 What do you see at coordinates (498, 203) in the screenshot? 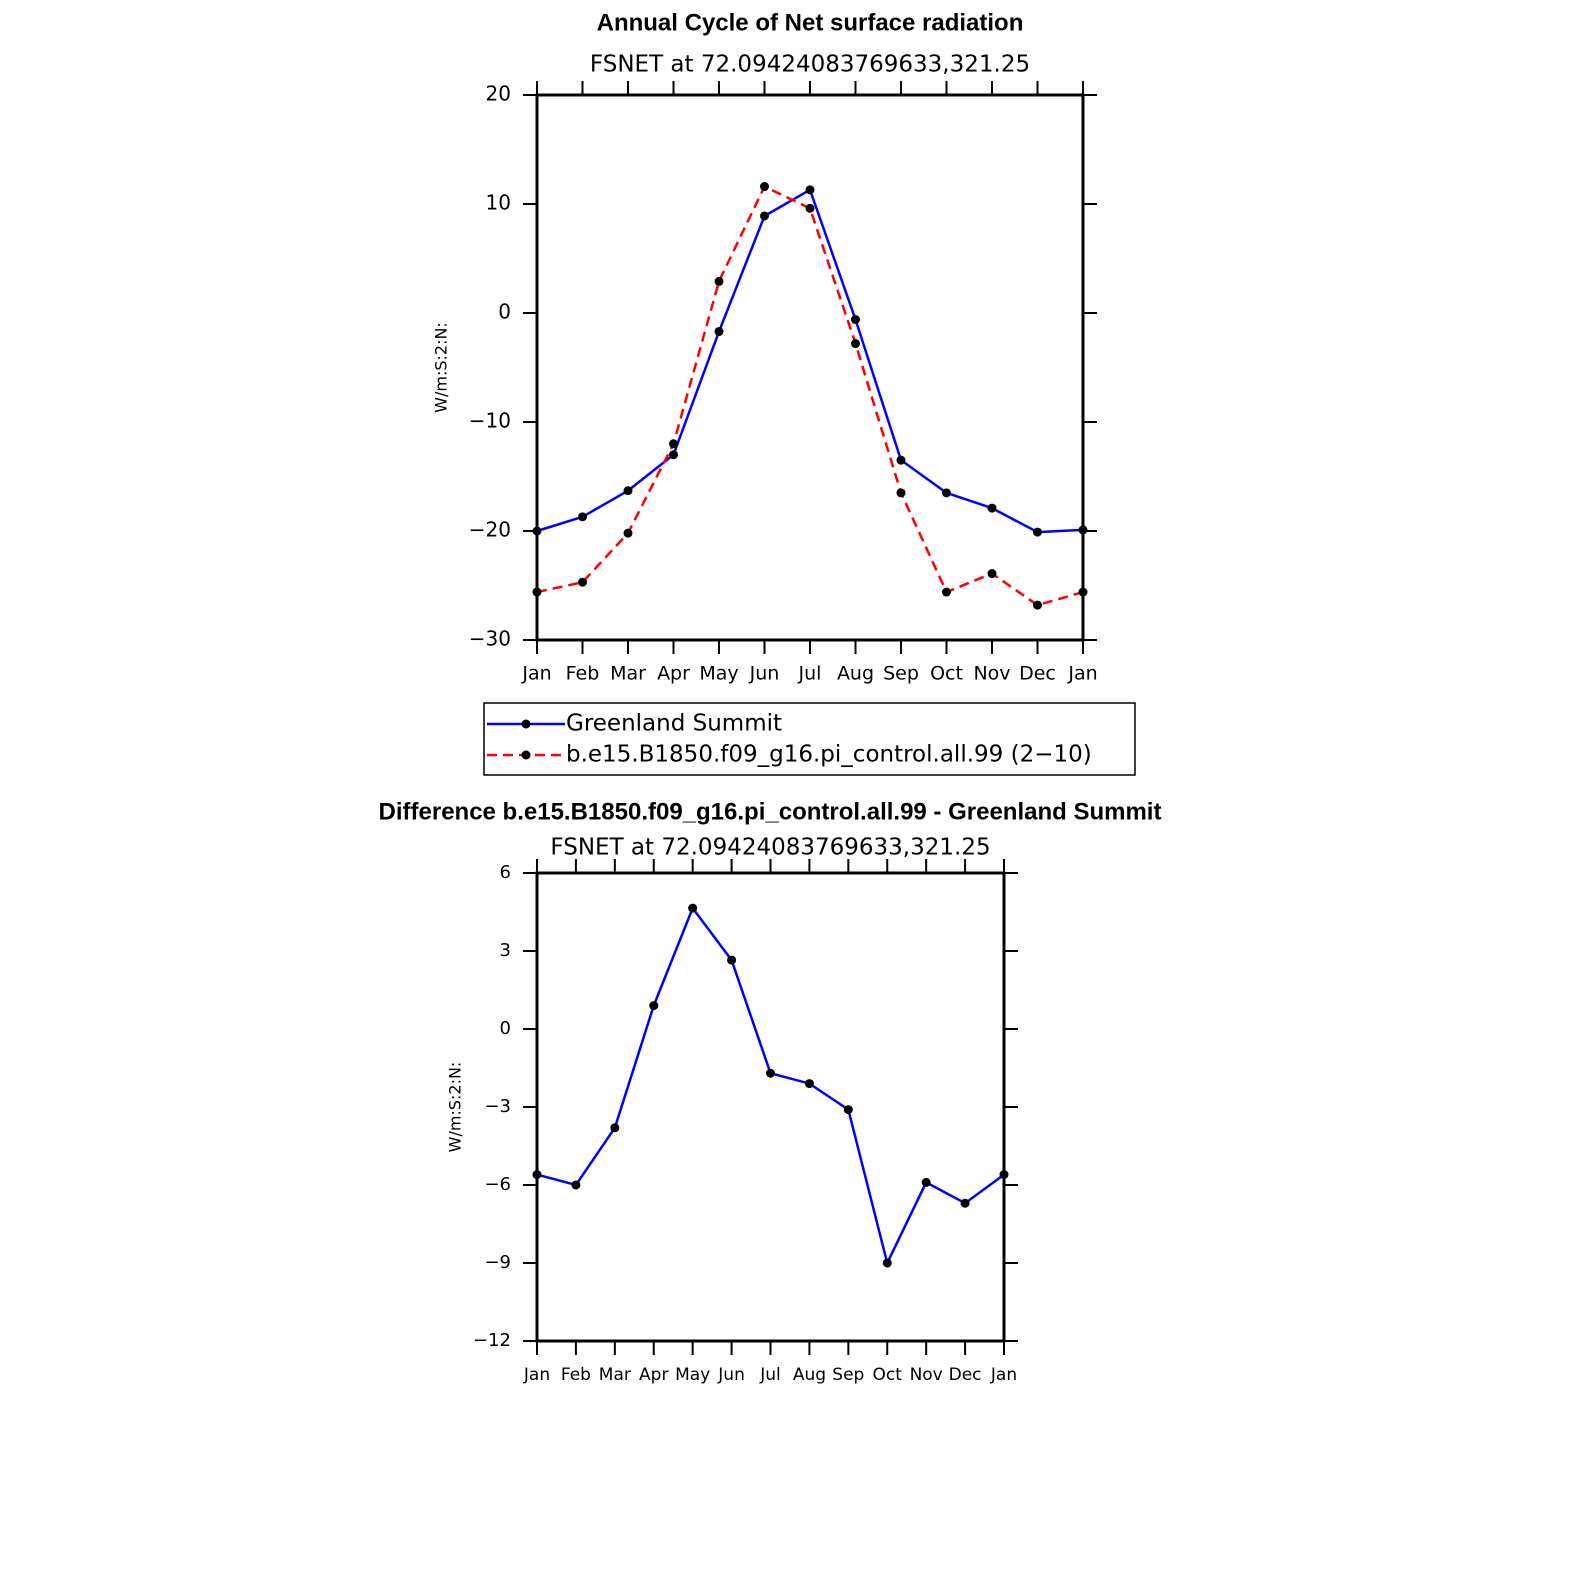
I see `y-tick-label: 10` at bounding box center [498, 203].